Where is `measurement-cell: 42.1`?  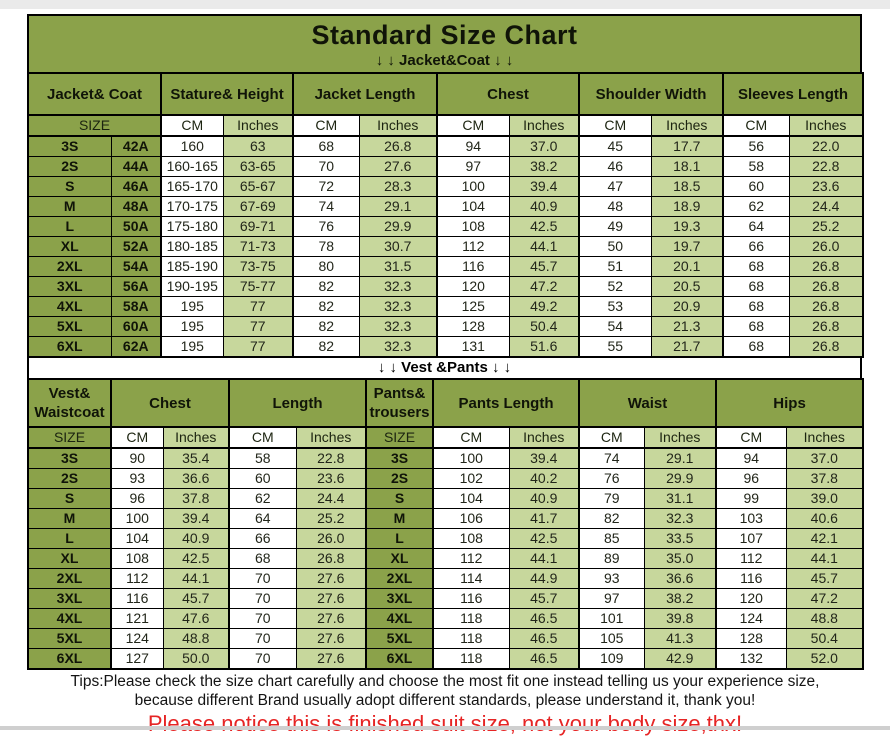
measurement-cell: 42.1 is located at coordinates (824, 538).